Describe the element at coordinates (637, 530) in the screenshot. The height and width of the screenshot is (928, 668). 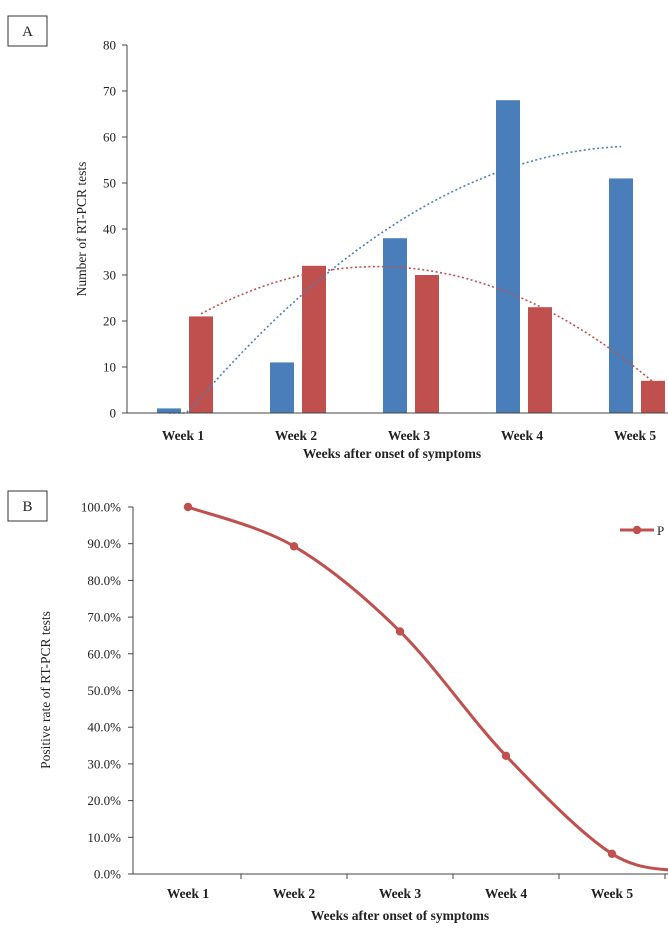
I see `legend-marker-swatch` at that location.